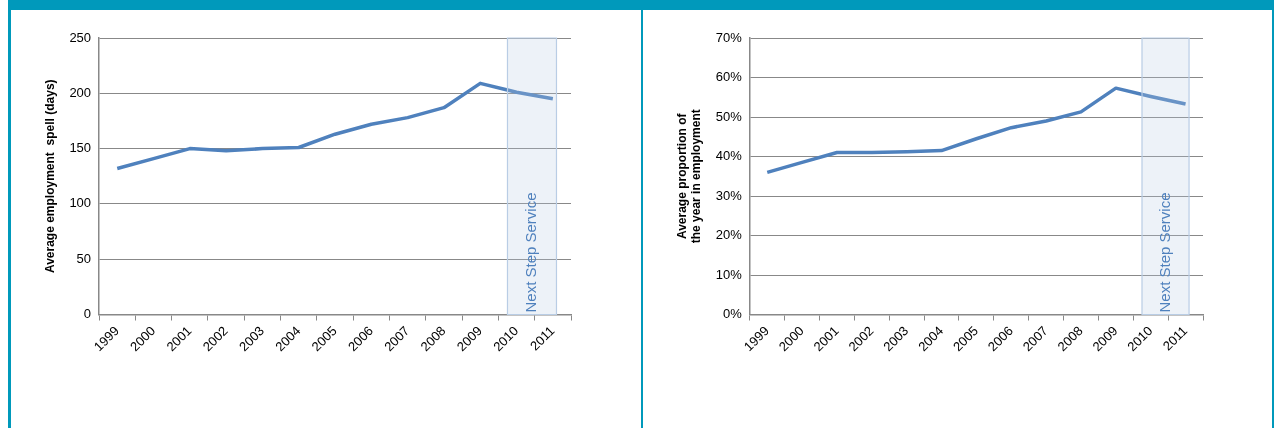  Describe the element at coordinates (728, 116) in the screenshot. I see `y-tick-label: 50%` at that location.